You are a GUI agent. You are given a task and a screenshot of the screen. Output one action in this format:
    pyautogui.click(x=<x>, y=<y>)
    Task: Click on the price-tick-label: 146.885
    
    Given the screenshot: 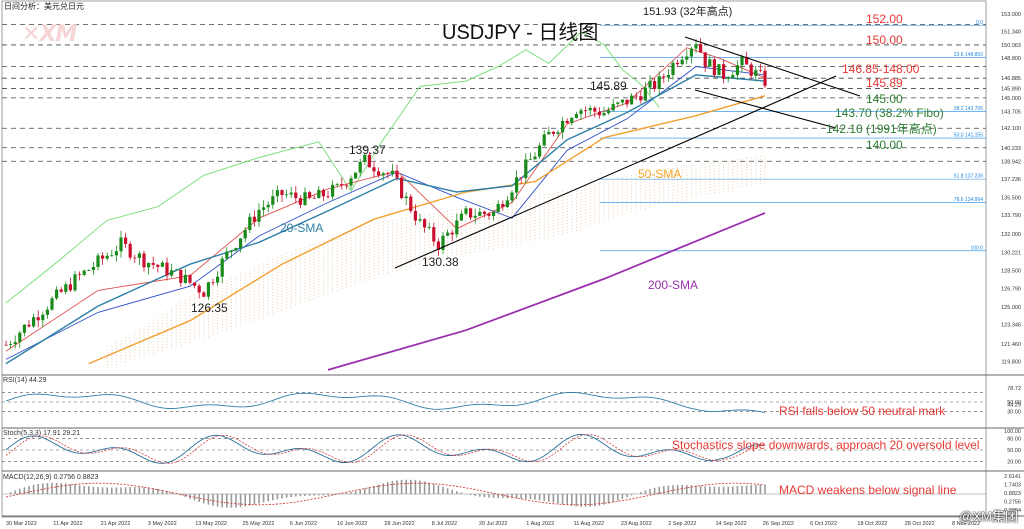 What is the action you would take?
    pyautogui.click(x=1011, y=79)
    